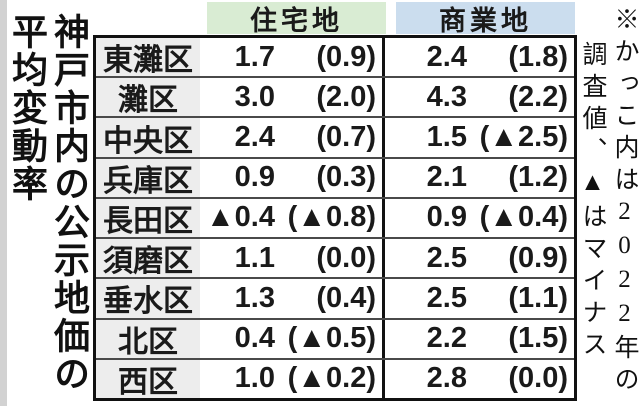 This screenshot has width=640, height=406. Describe the element at coordinates (446, 217) in the screenshot. I see `commercial-current-value: 0.9` at that location.